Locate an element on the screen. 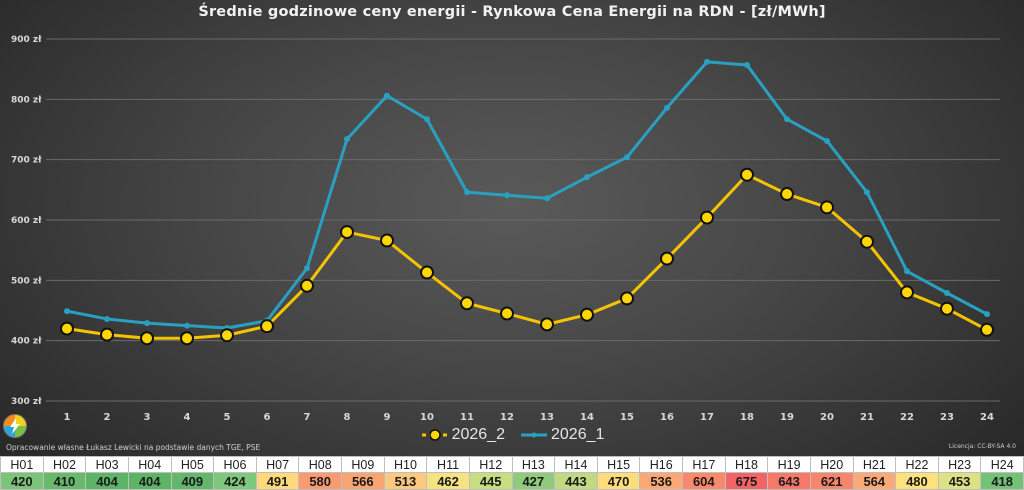  table-header-cell: H02 is located at coordinates (64, 464).